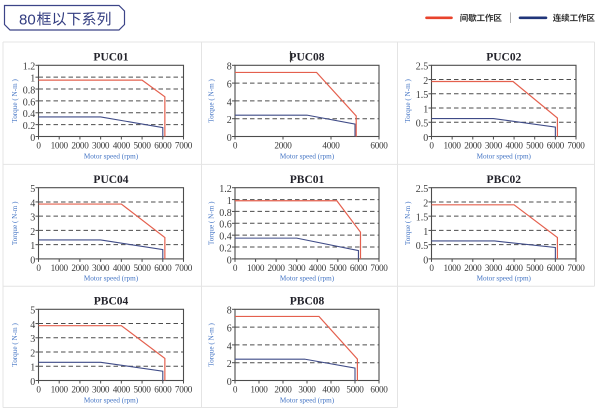 This screenshot has width=600, height=413. Describe the element at coordinates (111, 302) in the screenshot. I see `svg-text: PBC04` at that location.